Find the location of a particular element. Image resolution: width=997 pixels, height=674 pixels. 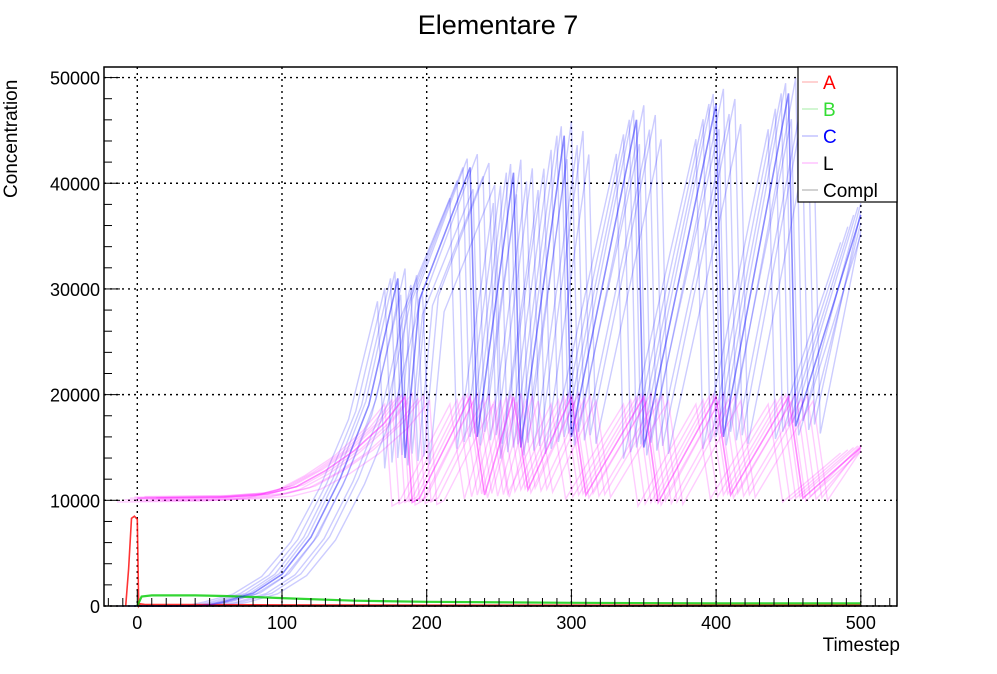

chart-title: Elementare 7 is located at coordinates (498, 25).